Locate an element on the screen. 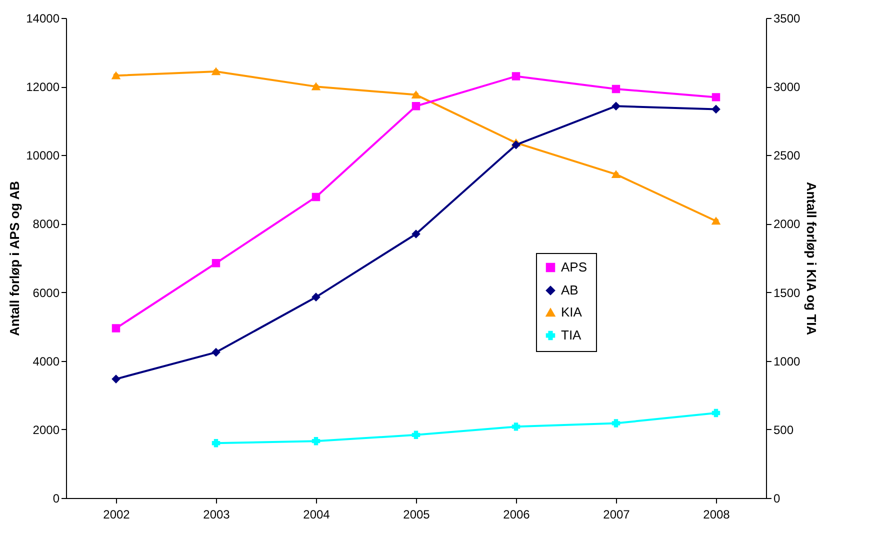 This screenshot has height=537, width=878. x-tick-label: 2008 is located at coordinates (716, 515).